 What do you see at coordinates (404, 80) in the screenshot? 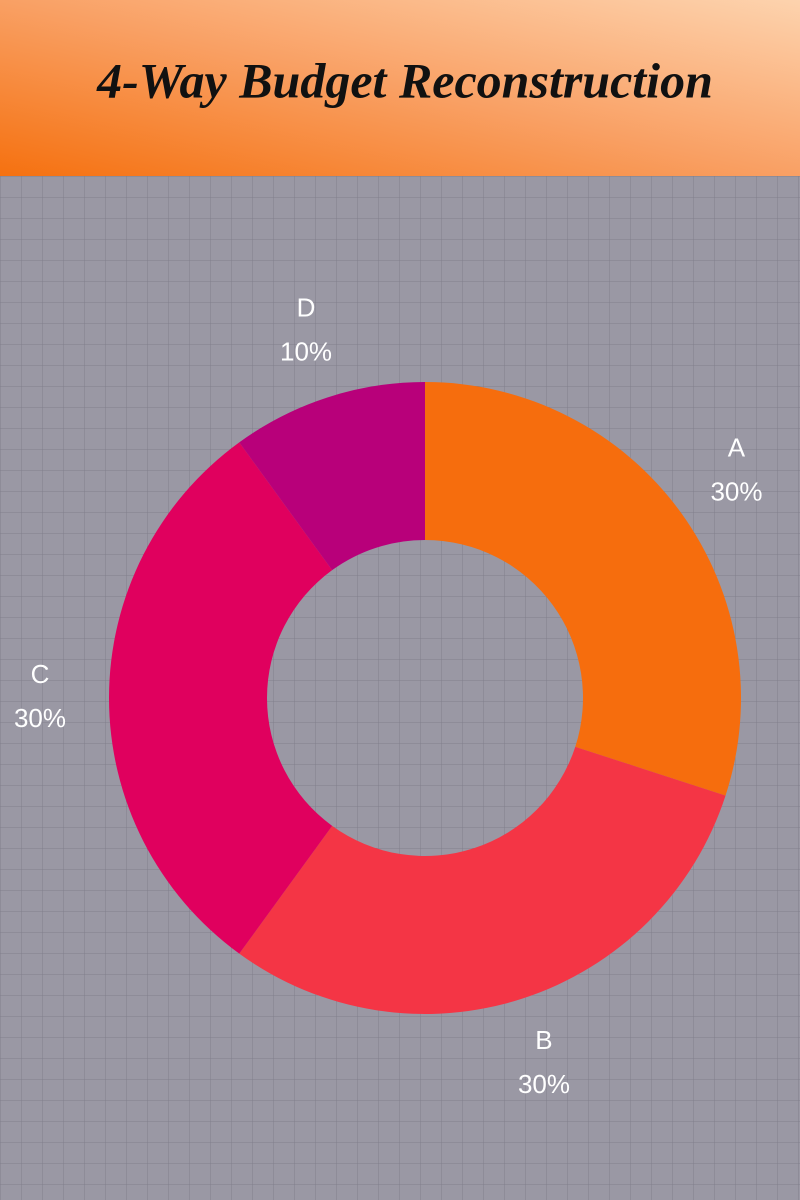
I see `chart-title: 4-Way Budget Reconstruction` at bounding box center [404, 80].